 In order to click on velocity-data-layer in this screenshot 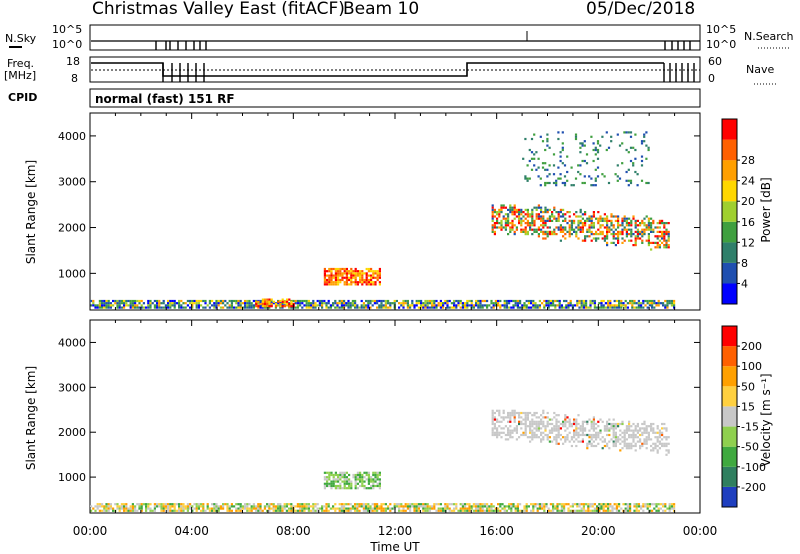, I will do `click(383, 460)`.